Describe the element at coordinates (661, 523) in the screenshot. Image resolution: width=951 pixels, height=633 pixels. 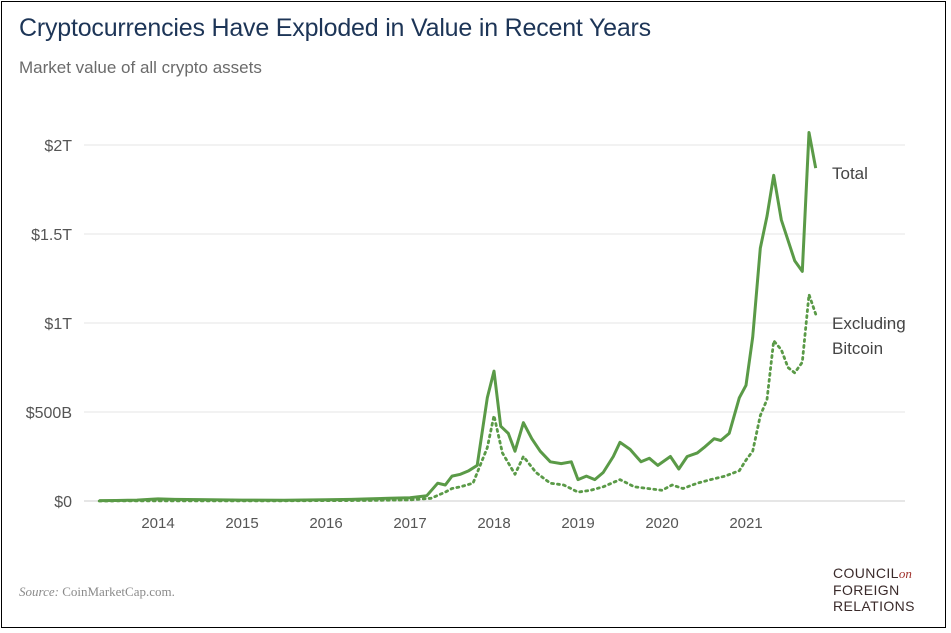
I see `x-tick-label: 2020` at that location.